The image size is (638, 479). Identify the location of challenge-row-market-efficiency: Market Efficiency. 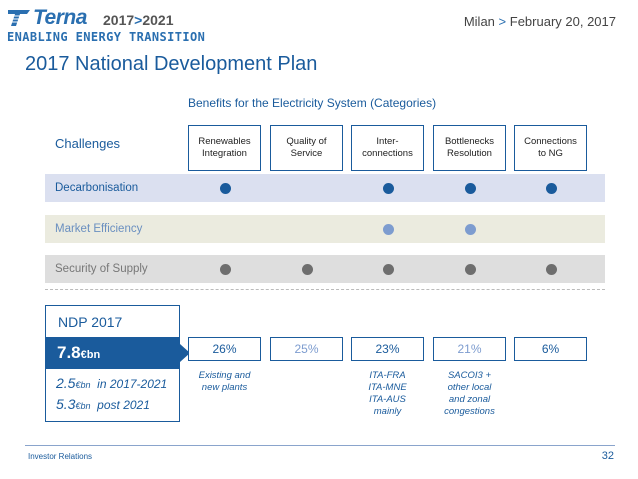
(325, 229).